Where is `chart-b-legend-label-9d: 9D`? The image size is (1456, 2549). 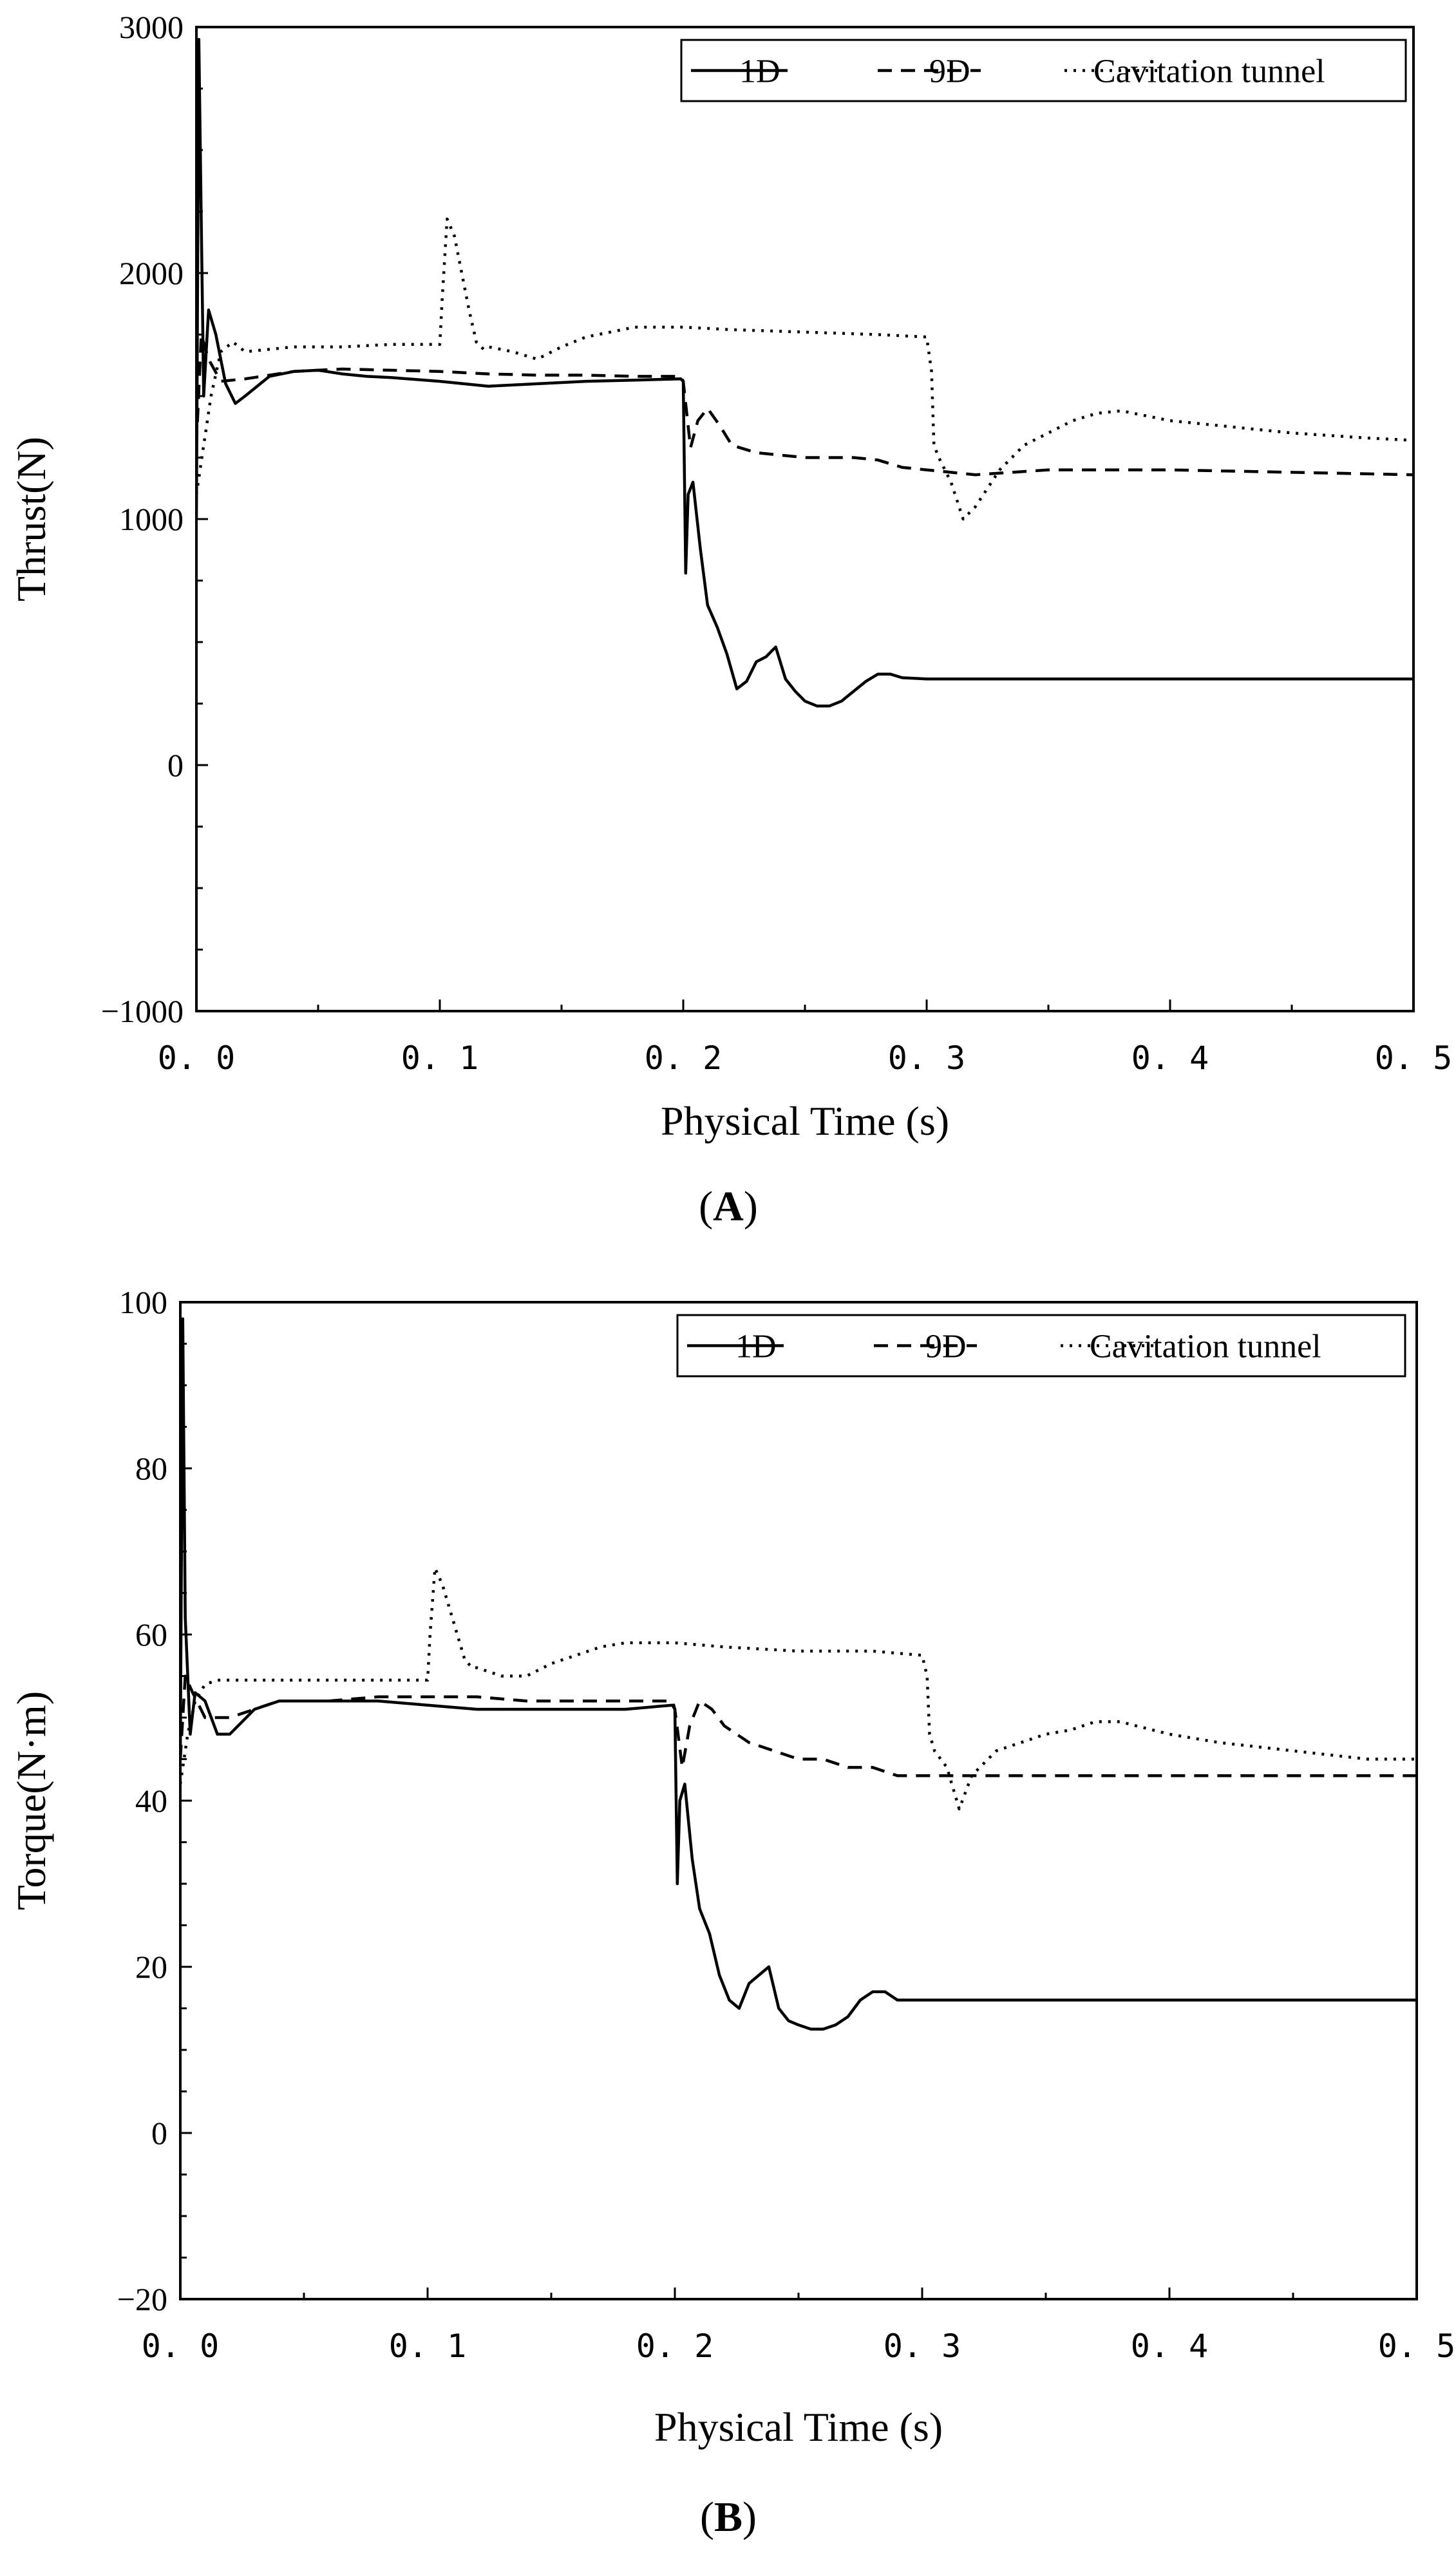 chart-b-legend-label-9d: 9D is located at coordinates (946, 1347).